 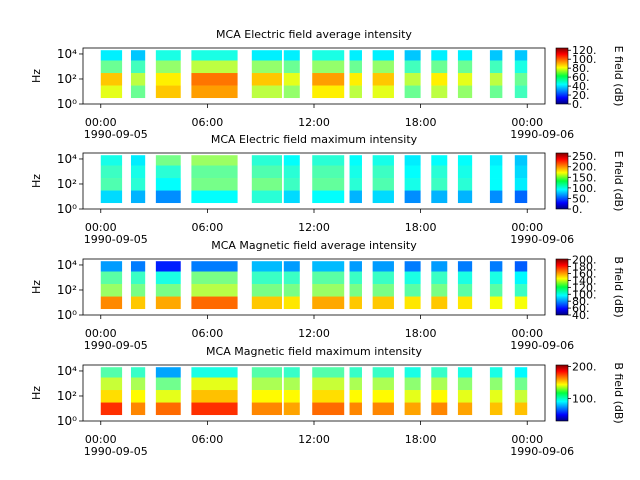 I want to click on colorbar-tick-label: 180., so click(x=584, y=267).